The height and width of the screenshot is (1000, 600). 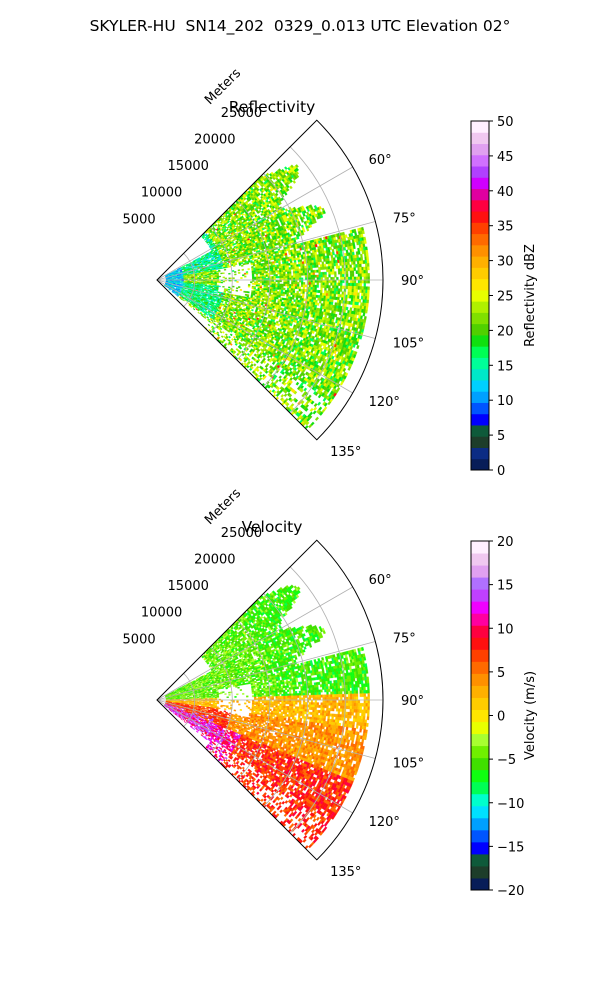 I want to click on range-tick-label: 15000, so click(x=188, y=166).